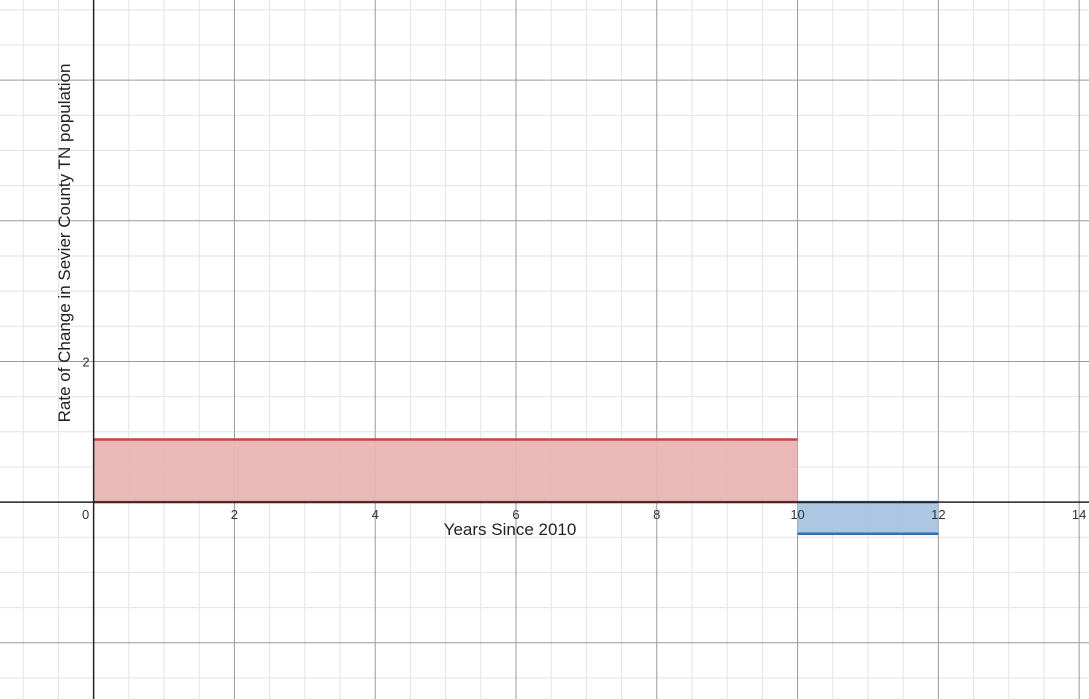 This screenshot has width=1089, height=699. Describe the element at coordinates (938, 514) in the screenshot. I see `x-tick-label: 12` at that location.